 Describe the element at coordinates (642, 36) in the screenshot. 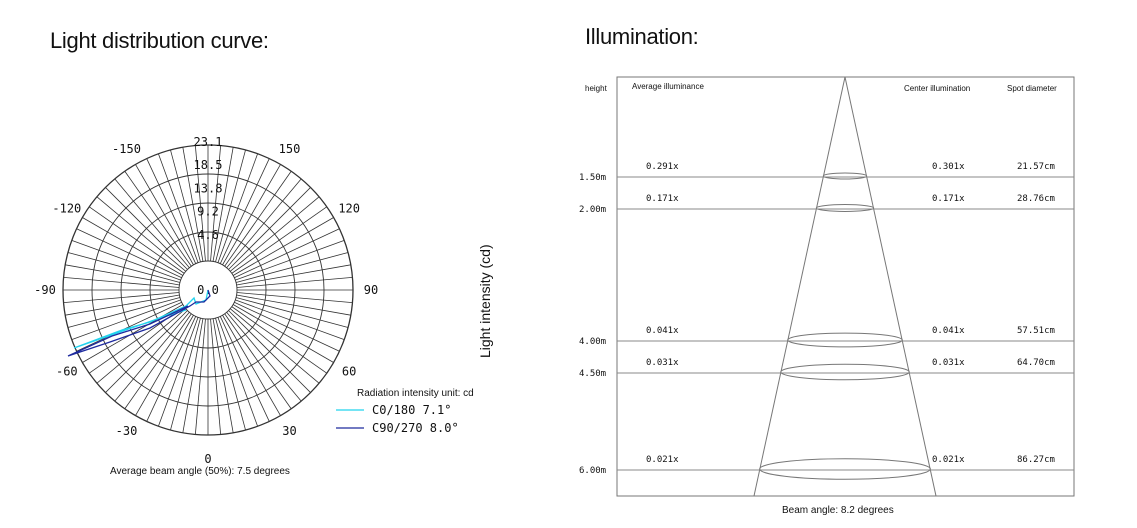

I see `illumination-heading: Illumination:` at that location.